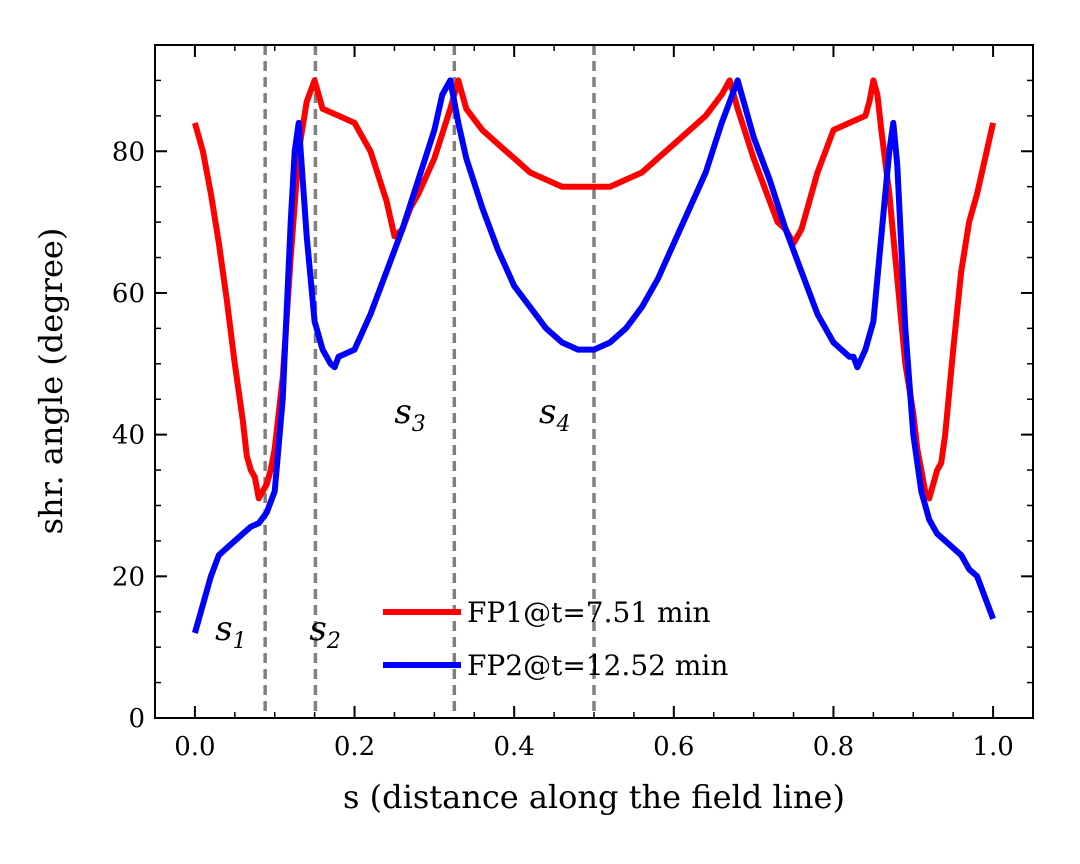 The height and width of the screenshot is (864, 1080). Describe the element at coordinates (128, 294) in the screenshot. I see `y-tick-label: 60` at that location.